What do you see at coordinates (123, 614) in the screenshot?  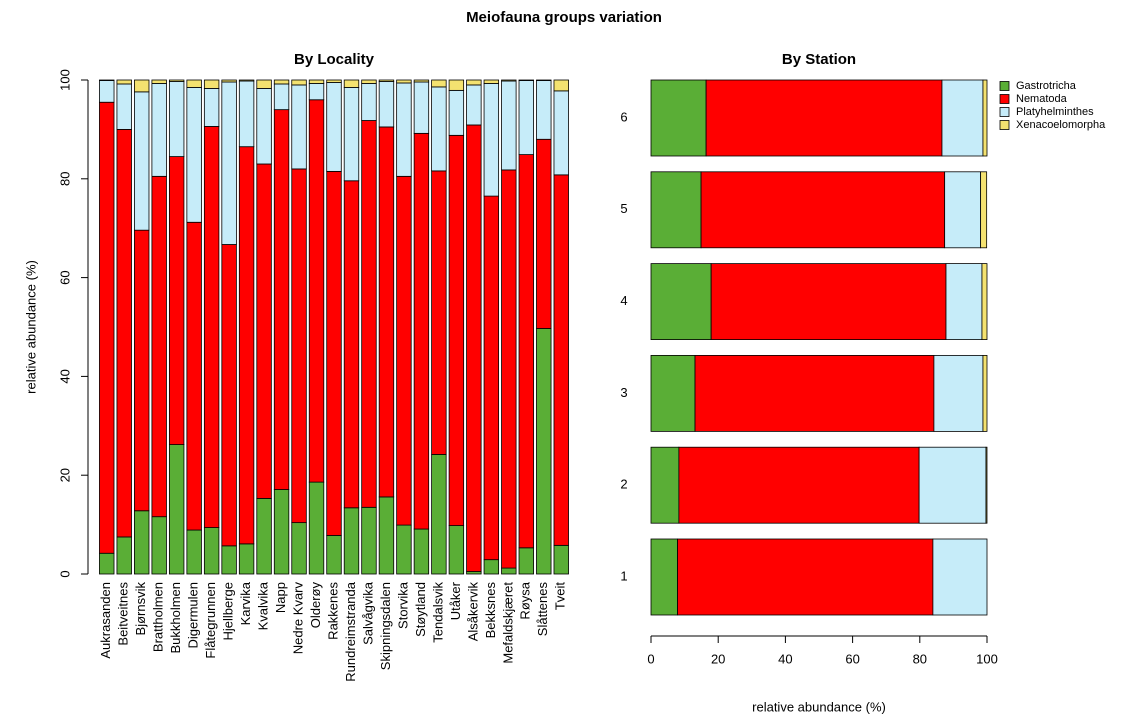 I see `x-tick-label: Beitveitnes` at bounding box center [123, 614].